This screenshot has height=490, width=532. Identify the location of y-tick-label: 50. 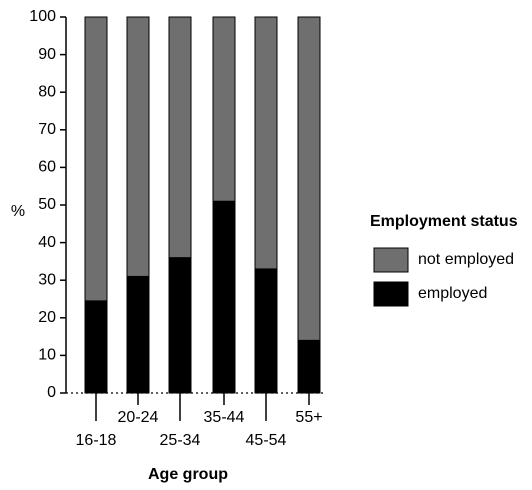
(47, 204).